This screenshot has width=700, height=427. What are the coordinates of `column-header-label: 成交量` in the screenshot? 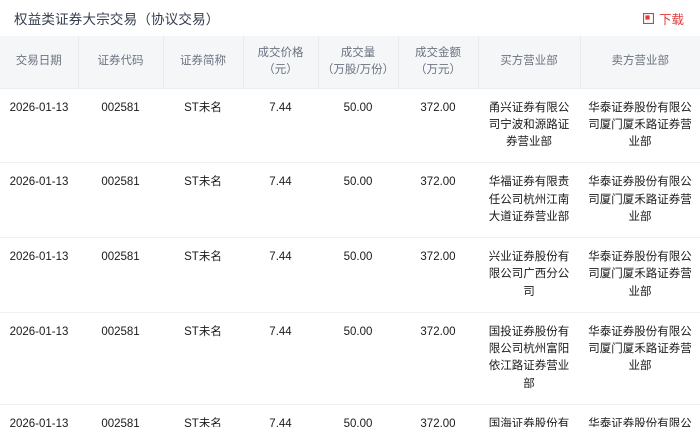 It's located at (358, 53).